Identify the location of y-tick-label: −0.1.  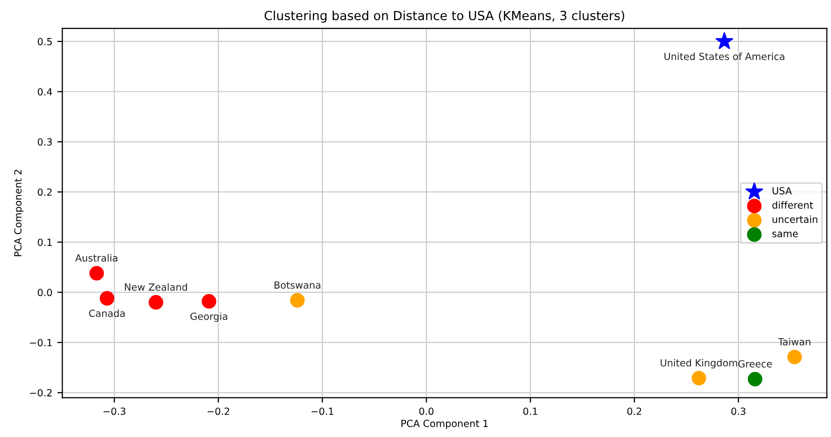
(41, 342).